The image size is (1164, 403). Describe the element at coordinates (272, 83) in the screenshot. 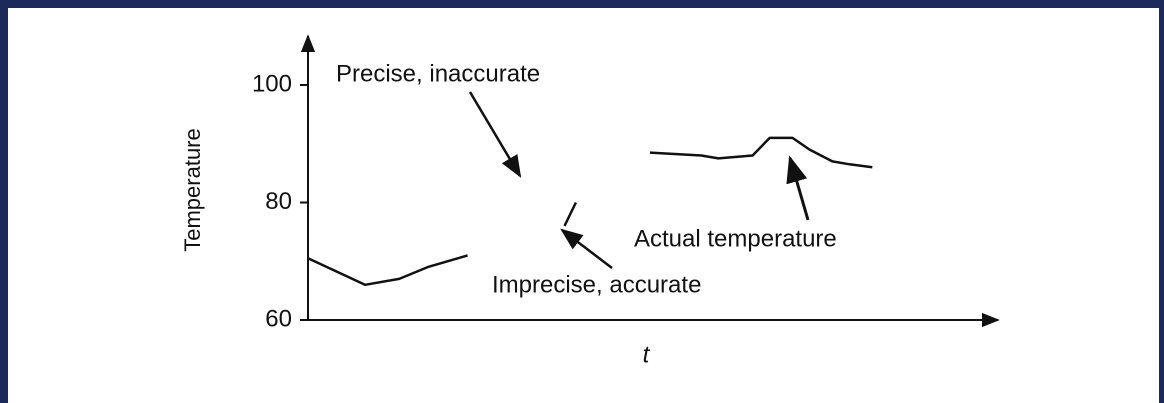

I see `y-tick-label: 100` at that location.